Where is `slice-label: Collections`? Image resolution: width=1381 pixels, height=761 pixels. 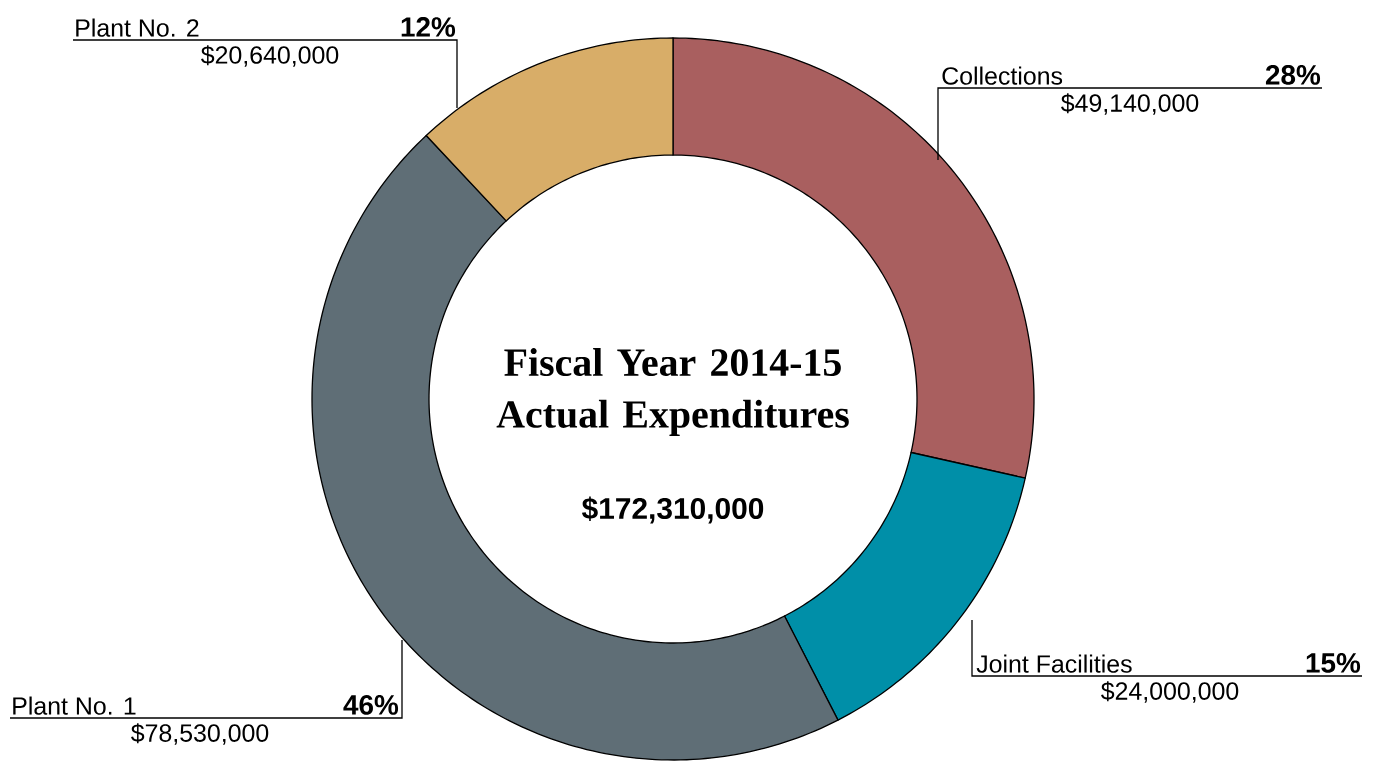 slice-label: Collections is located at coordinates (1002, 75).